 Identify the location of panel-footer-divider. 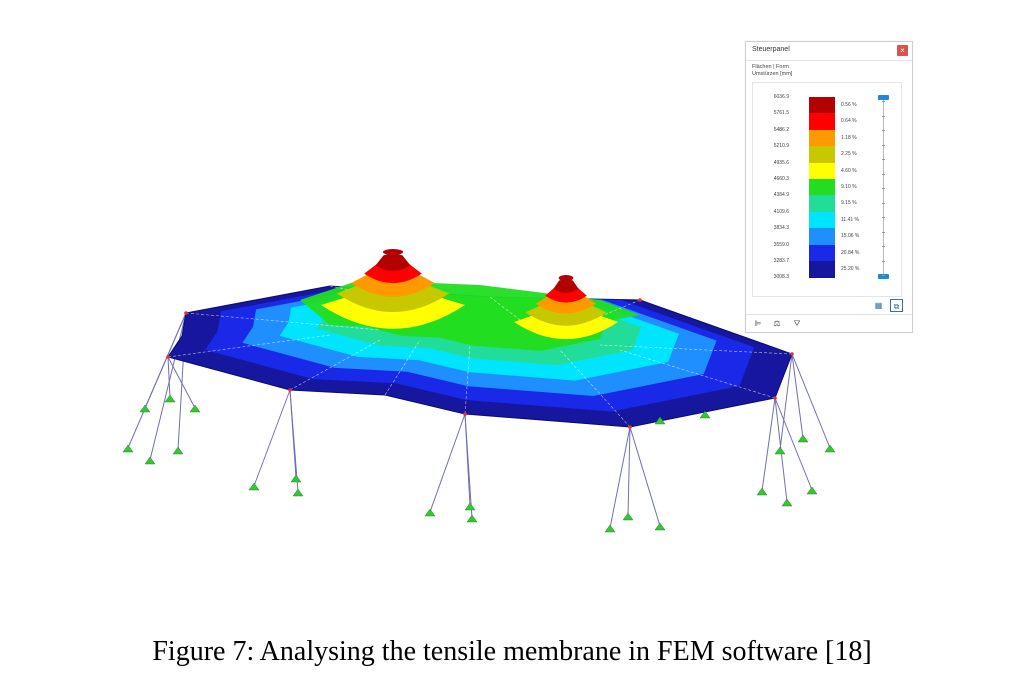
(829, 314).